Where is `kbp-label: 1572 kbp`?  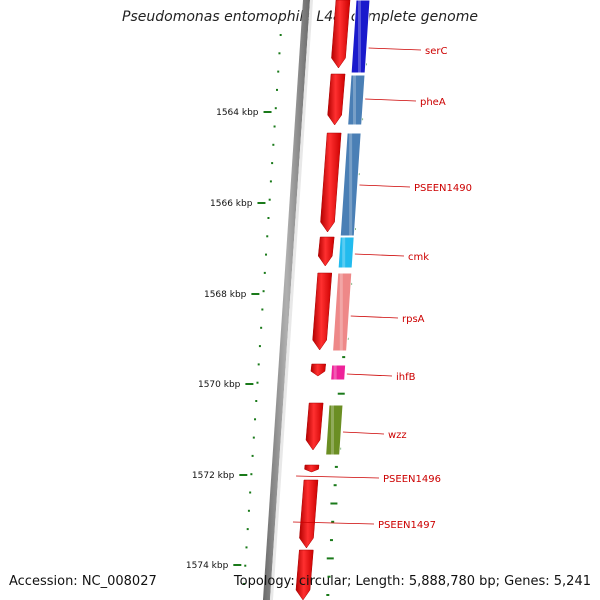 kbp-label: 1572 kbp is located at coordinates (213, 476).